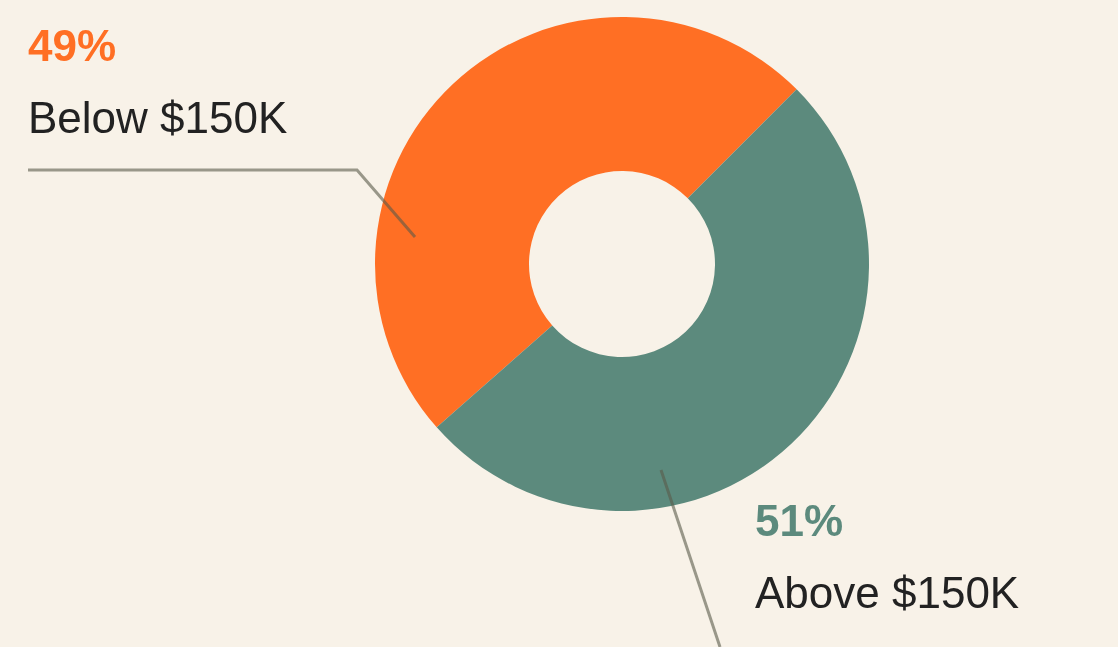 This screenshot has height=647, width=1118. What do you see at coordinates (800, 521) in the screenshot?
I see `data-label: 51%` at bounding box center [800, 521].